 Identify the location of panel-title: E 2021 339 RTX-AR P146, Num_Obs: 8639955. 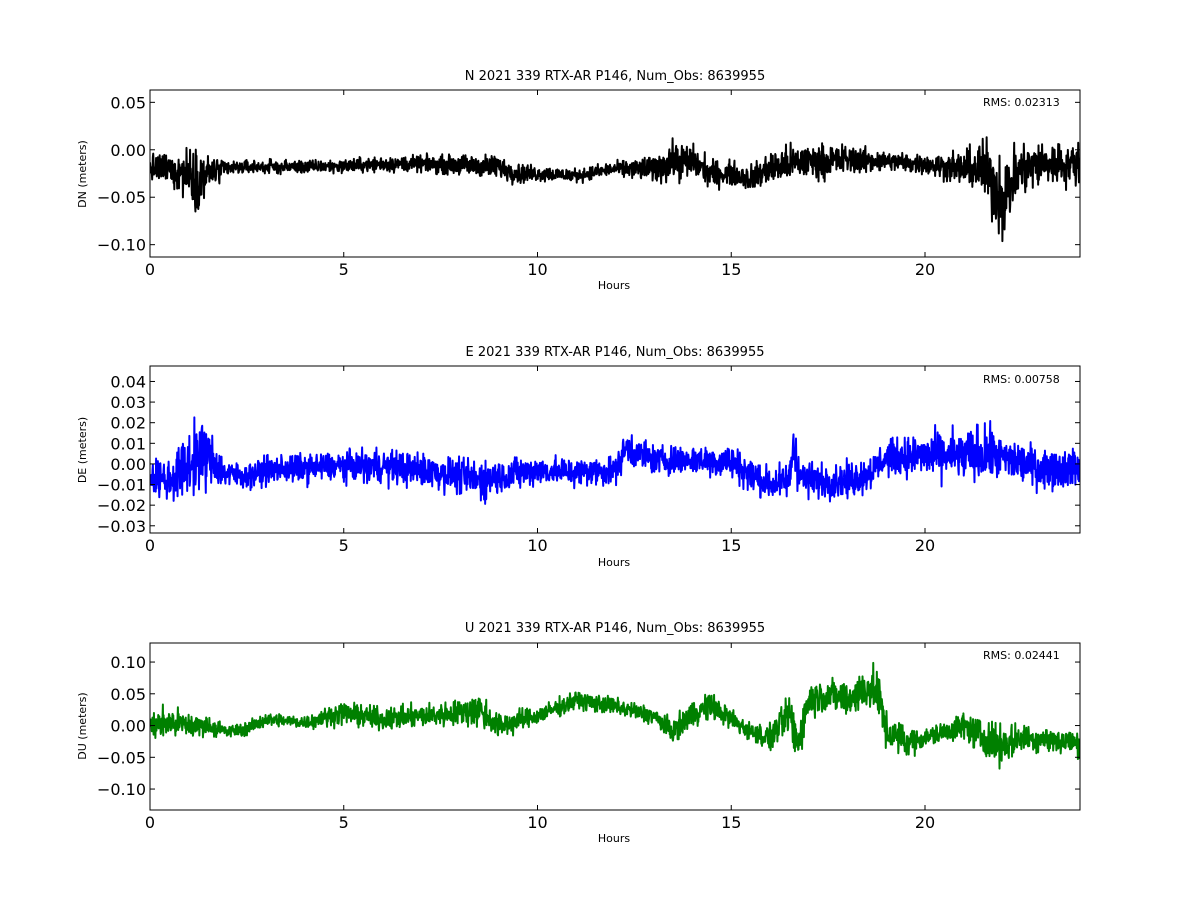
(615, 352).